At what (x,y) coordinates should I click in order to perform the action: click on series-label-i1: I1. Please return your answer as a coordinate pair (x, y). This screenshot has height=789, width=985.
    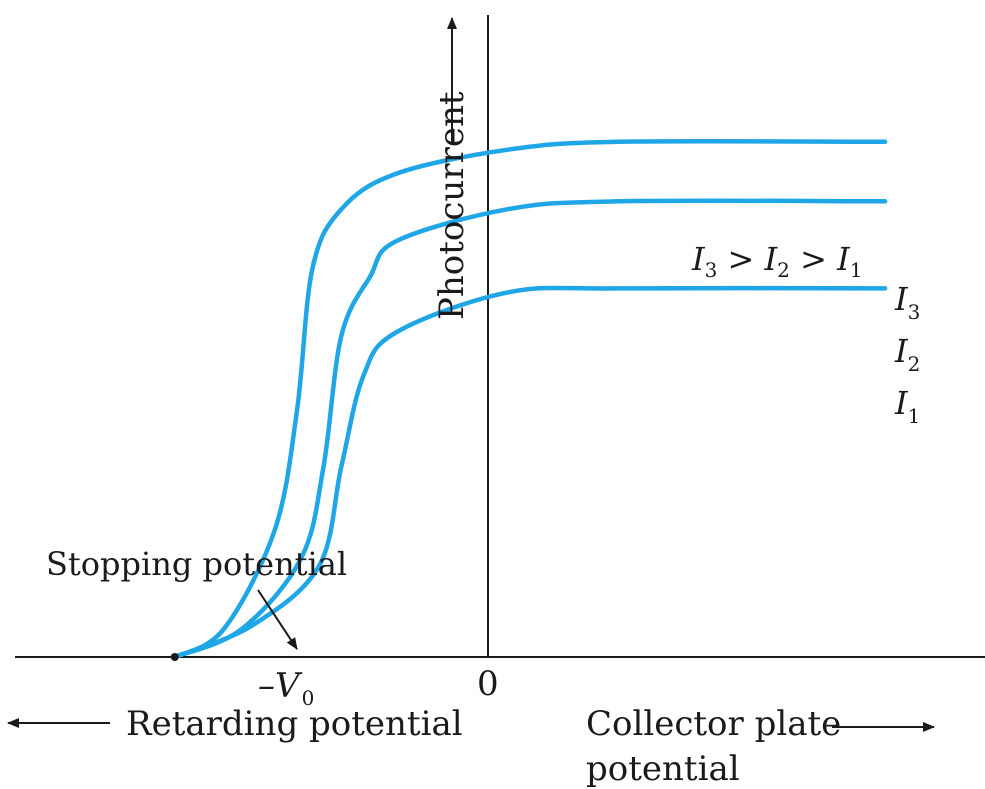
    Looking at the image, I should click on (907, 406).